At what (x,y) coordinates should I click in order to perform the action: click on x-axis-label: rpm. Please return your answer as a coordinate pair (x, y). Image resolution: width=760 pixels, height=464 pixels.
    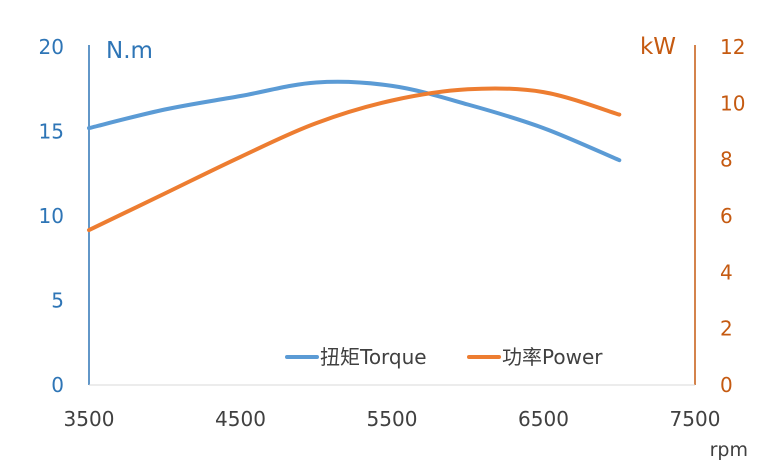
    Looking at the image, I should click on (729, 450).